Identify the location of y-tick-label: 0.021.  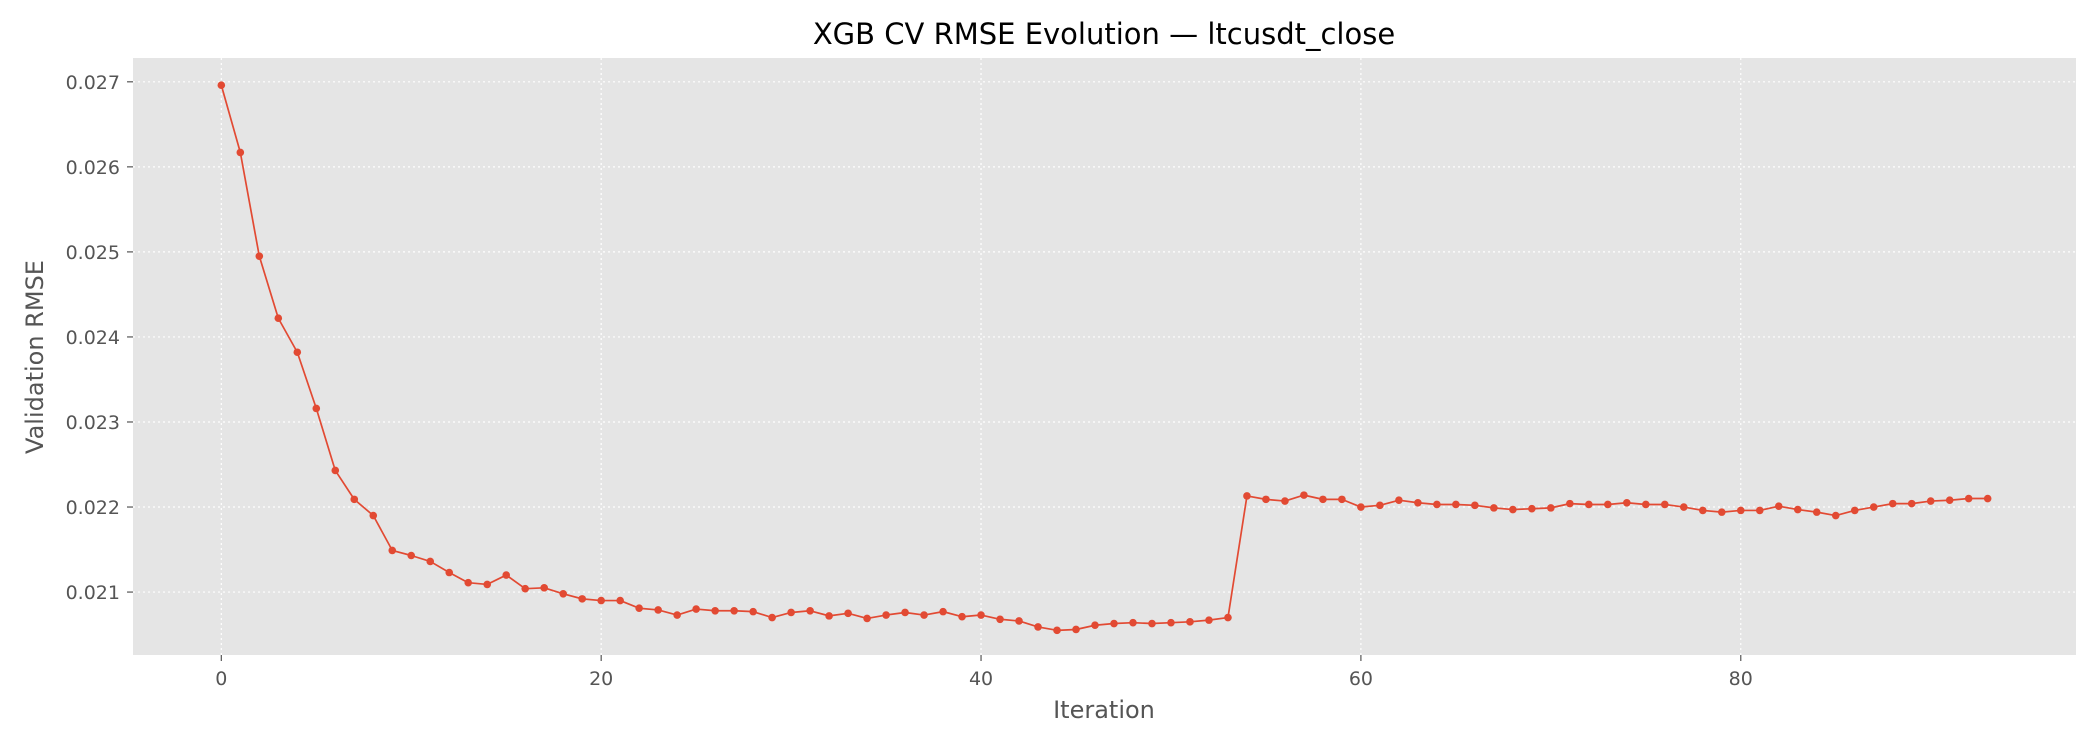
(93, 593).